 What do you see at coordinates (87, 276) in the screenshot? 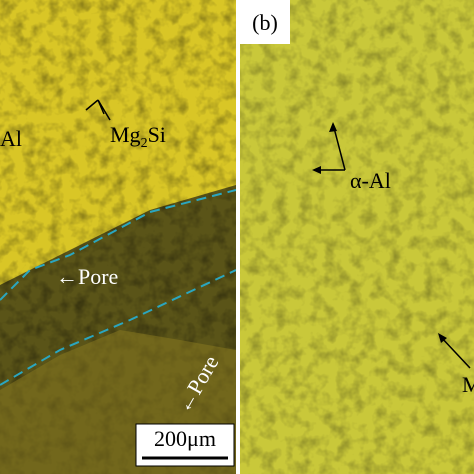
I see `label: ←Pore` at bounding box center [87, 276].